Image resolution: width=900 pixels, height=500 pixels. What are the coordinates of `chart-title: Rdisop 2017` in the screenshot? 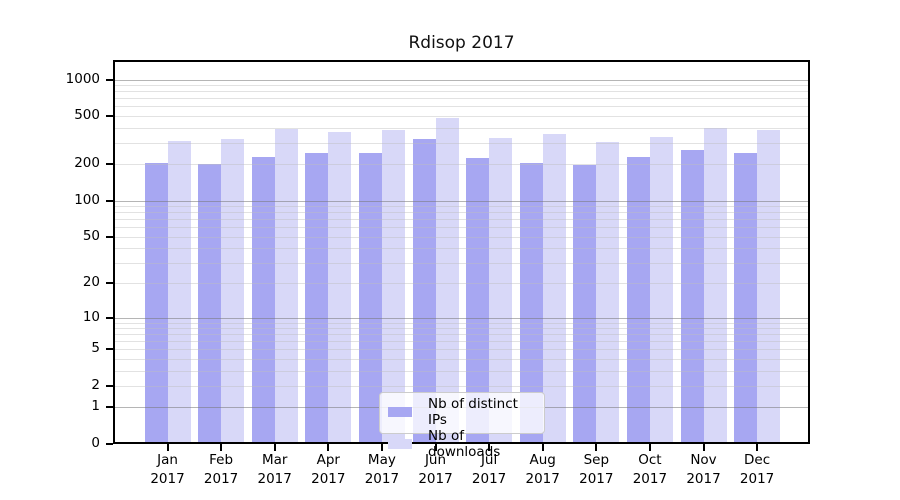 It's located at (461, 43).